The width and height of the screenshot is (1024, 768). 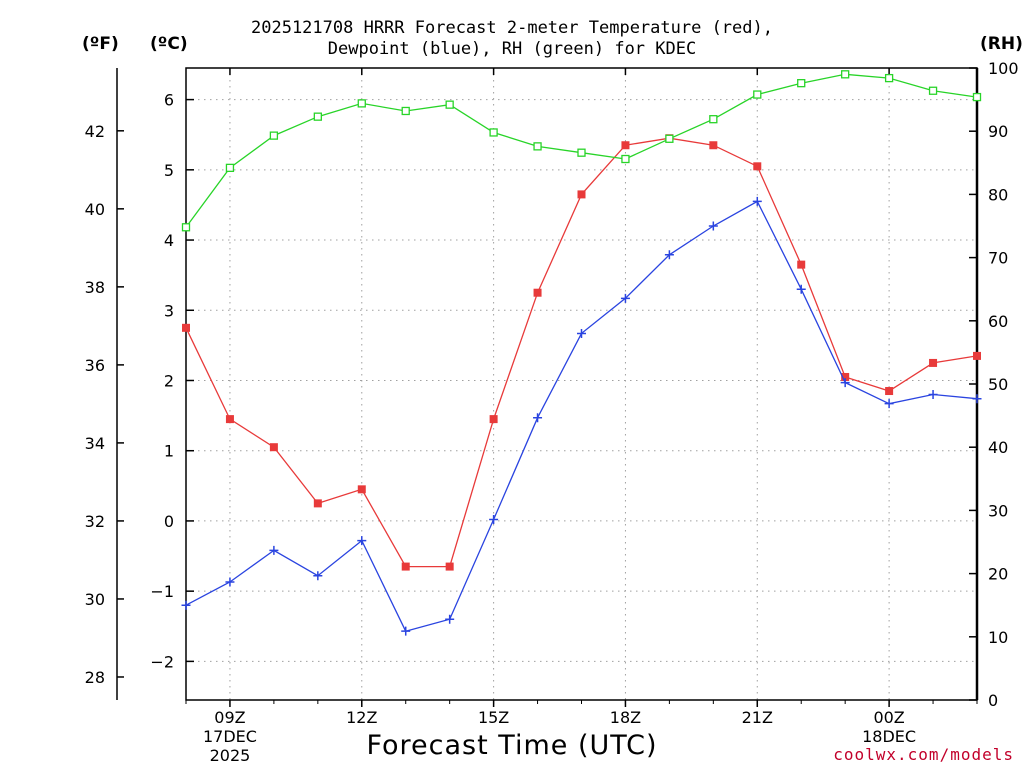 I want to click on f-tick-label: 28, so click(x=95, y=677).